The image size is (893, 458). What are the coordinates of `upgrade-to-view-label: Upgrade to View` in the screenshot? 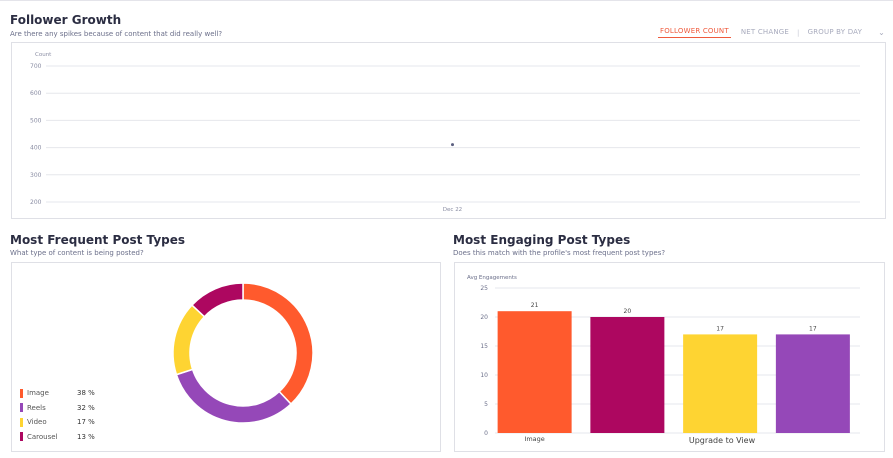 It's located at (722, 440).